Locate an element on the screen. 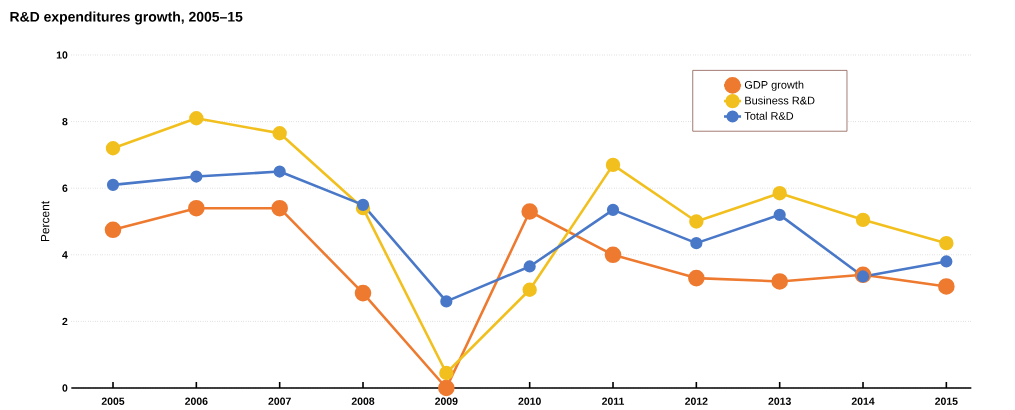  x-tick-label: 2011 is located at coordinates (613, 401).